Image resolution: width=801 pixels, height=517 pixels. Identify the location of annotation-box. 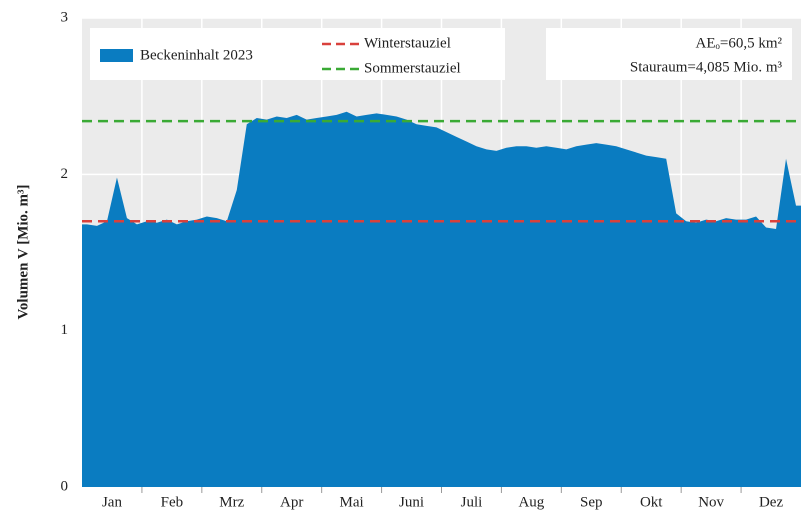
(669, 54).